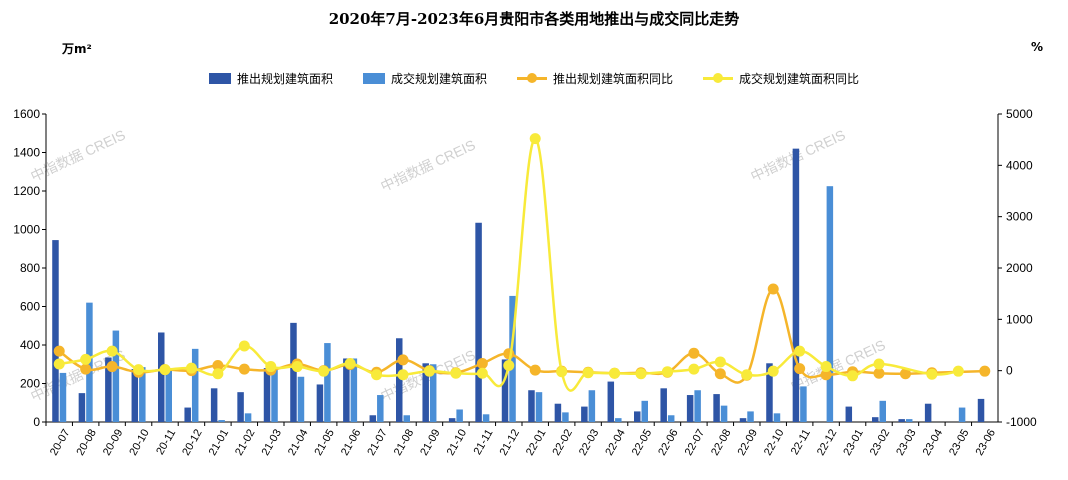  I want to click on legend-item-supply-yoy: 推出规划建筑面积同比, so click(595, 78).